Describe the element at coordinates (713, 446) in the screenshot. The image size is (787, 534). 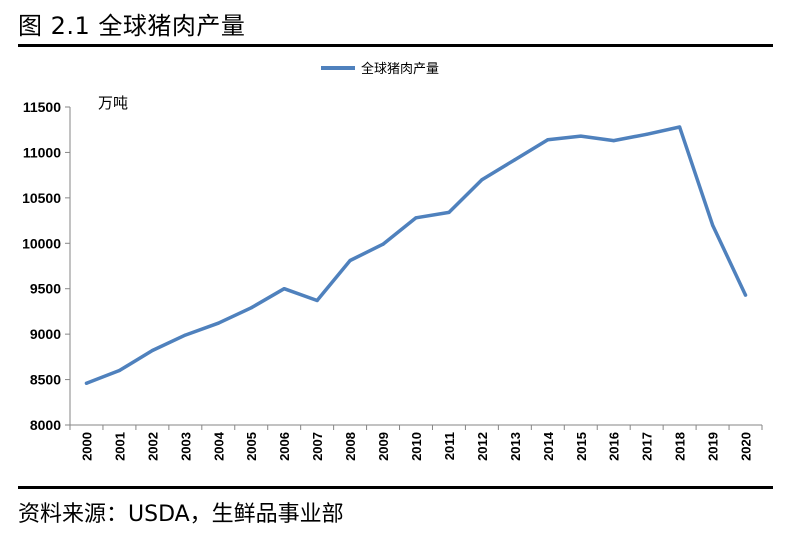
I see `x-tick-label: 2019` at that location.